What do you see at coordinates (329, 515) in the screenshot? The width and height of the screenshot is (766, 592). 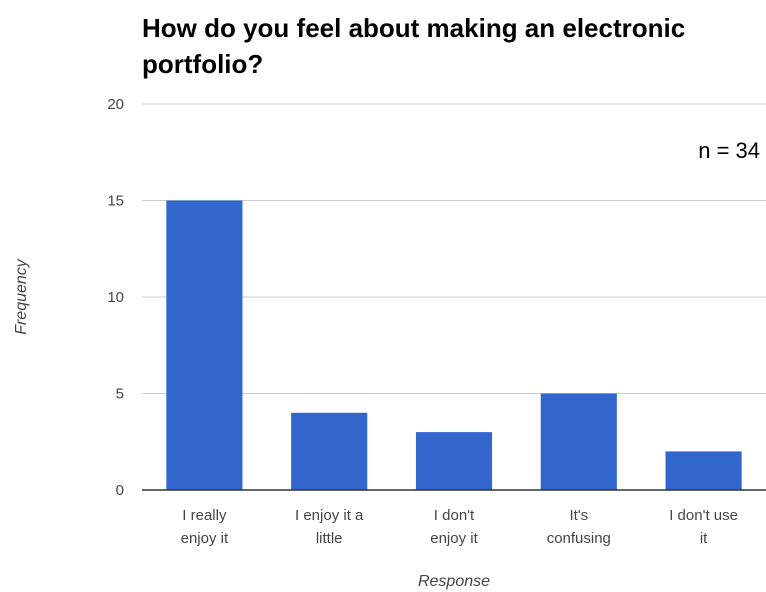 I see `x-tick-label-line: I enjoy it a` at bounding box center [329, 515].